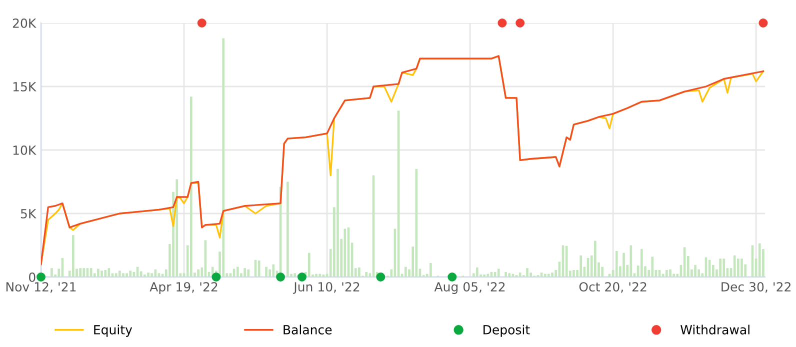 This screenshot has height=347, width=796. I want to click on x-tick-label: Aug 05, '22, so click(469, 288).